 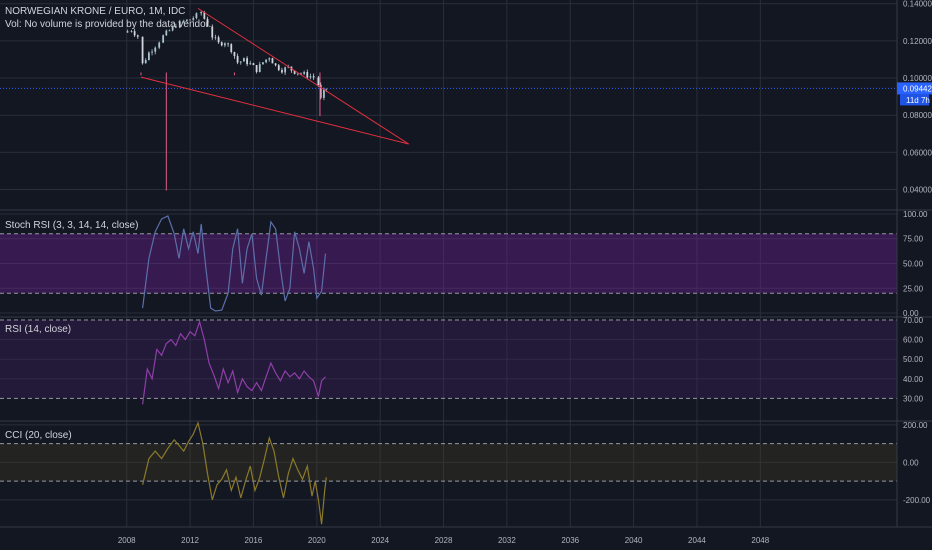 What do you see at coordinates (913, 320) in the screenshot?
I see `rsi-tick-label: 70.00` at bounding box center [913, 320].